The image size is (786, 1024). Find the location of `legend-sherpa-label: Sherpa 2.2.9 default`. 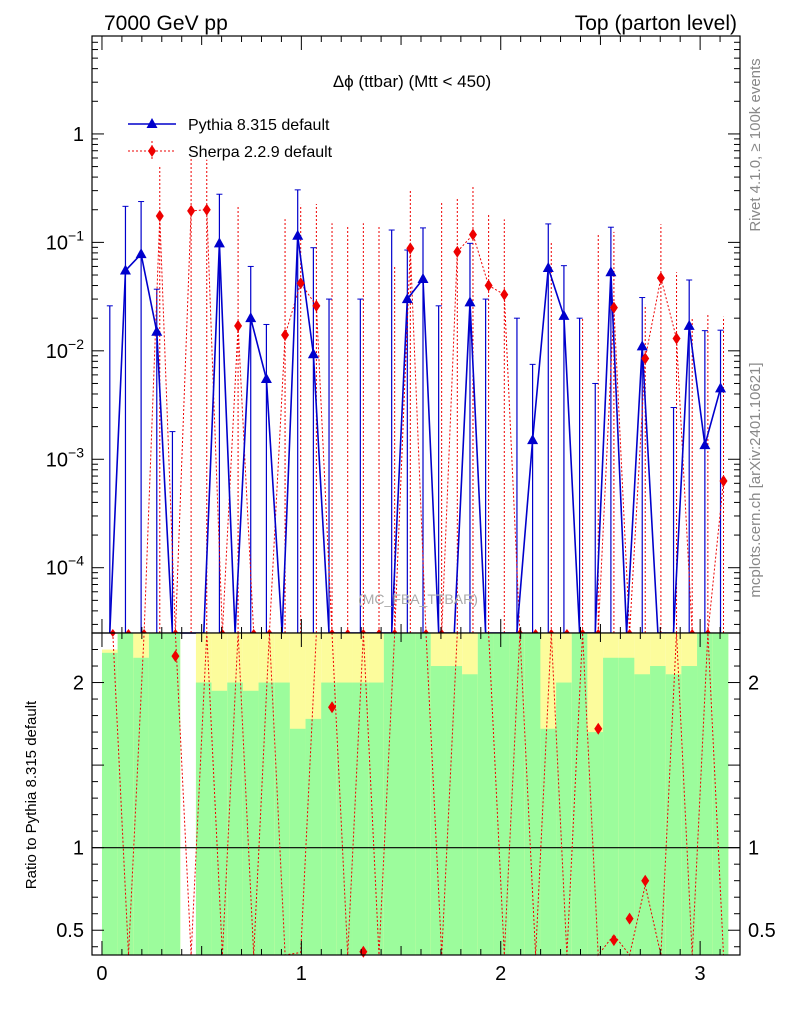

legend-sherpa-label: Sherpa 2.2.9 default is located at coordinates (260, 152).